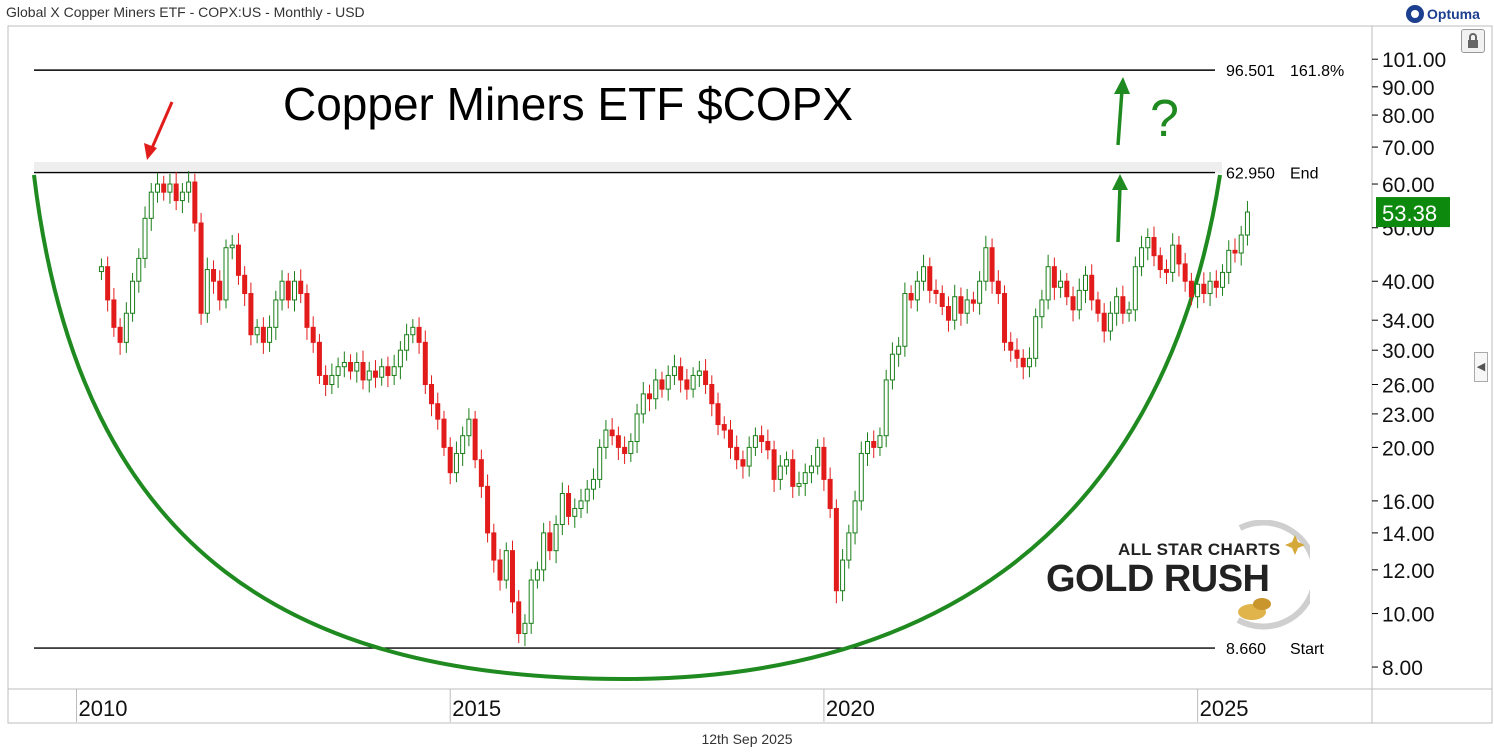  What do you see at coordinates (662, 705) in the screenshot?
I see `time-axis: 2010 2015 2020 2025` at bounding box center [662, 705].